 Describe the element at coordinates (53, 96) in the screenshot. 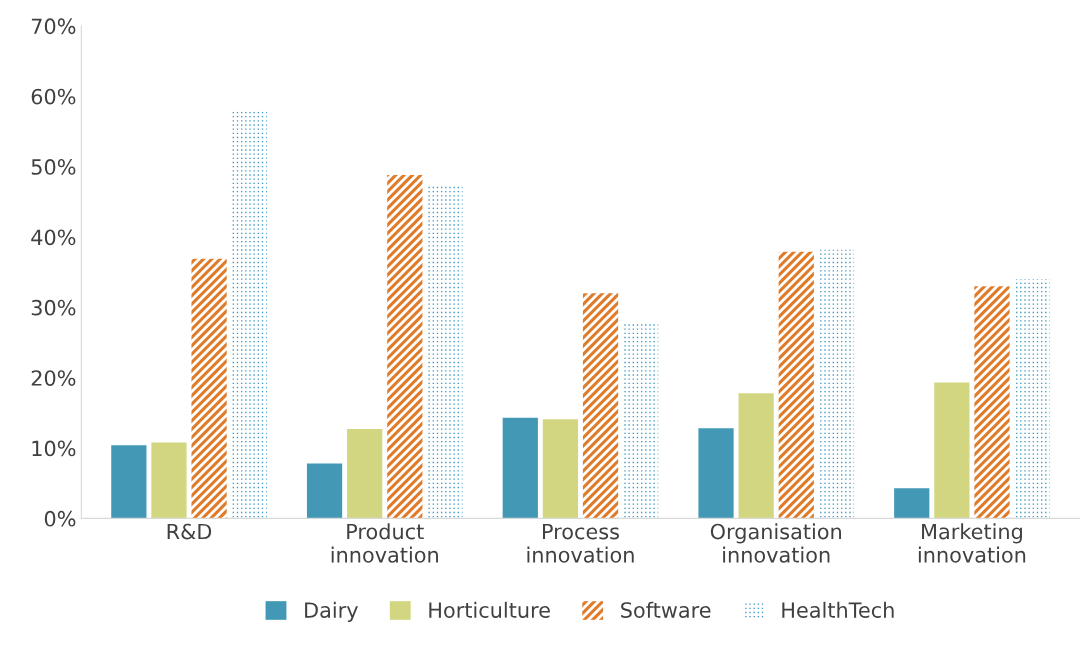

I see `y-tick-label: 60%` at that location.